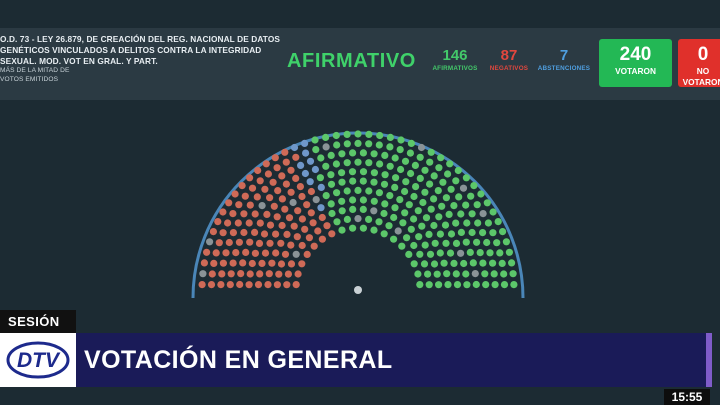  I want to click on no-votaron-label: NO VOTARON, so click(701, 76).